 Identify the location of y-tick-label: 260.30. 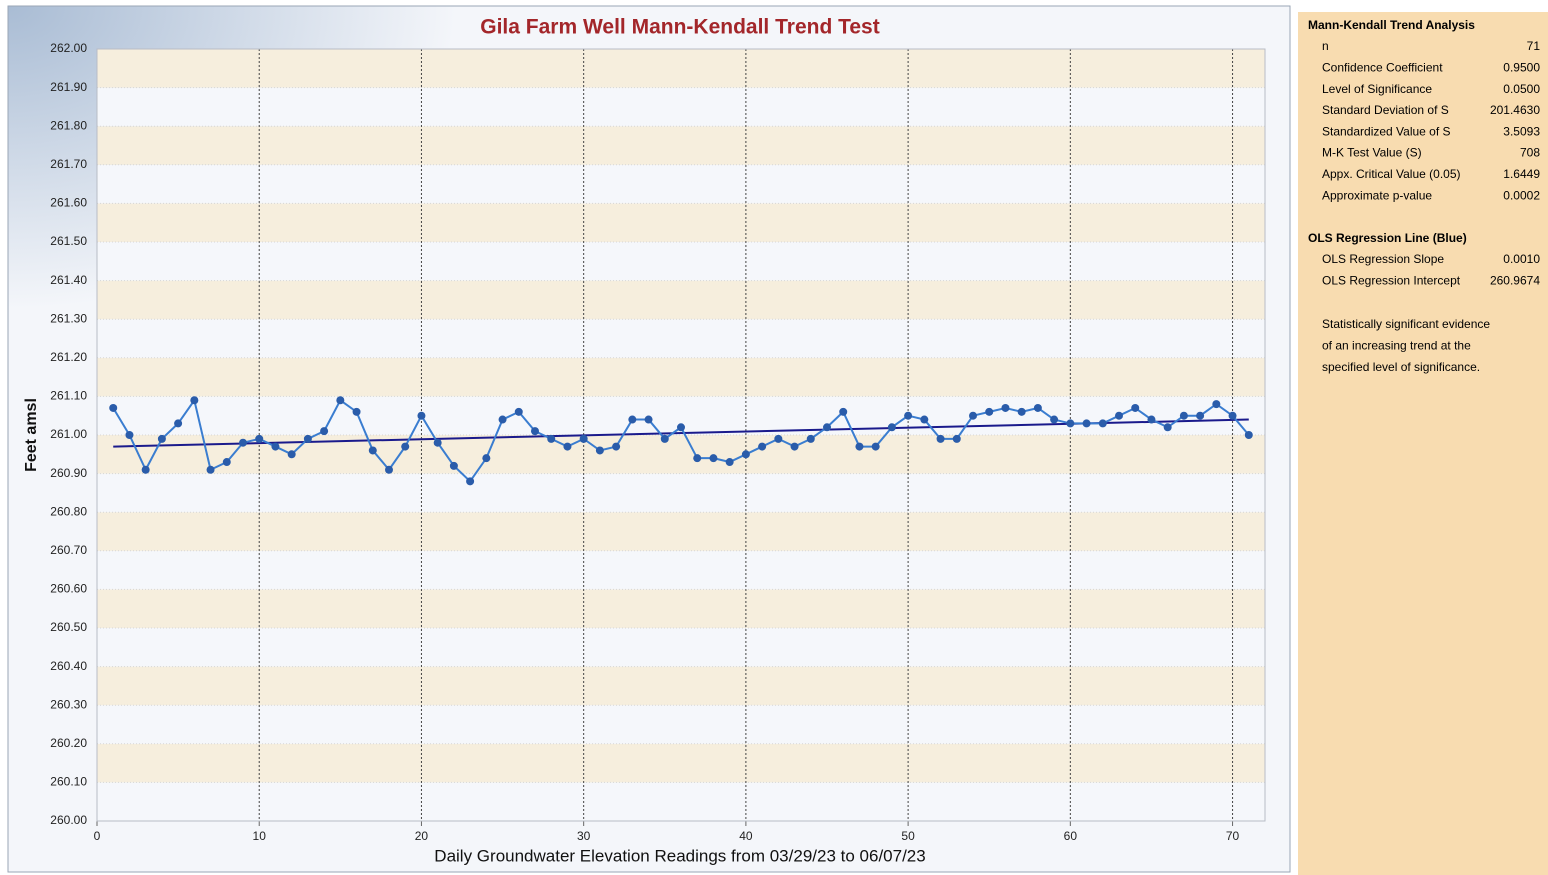
(68, 704).